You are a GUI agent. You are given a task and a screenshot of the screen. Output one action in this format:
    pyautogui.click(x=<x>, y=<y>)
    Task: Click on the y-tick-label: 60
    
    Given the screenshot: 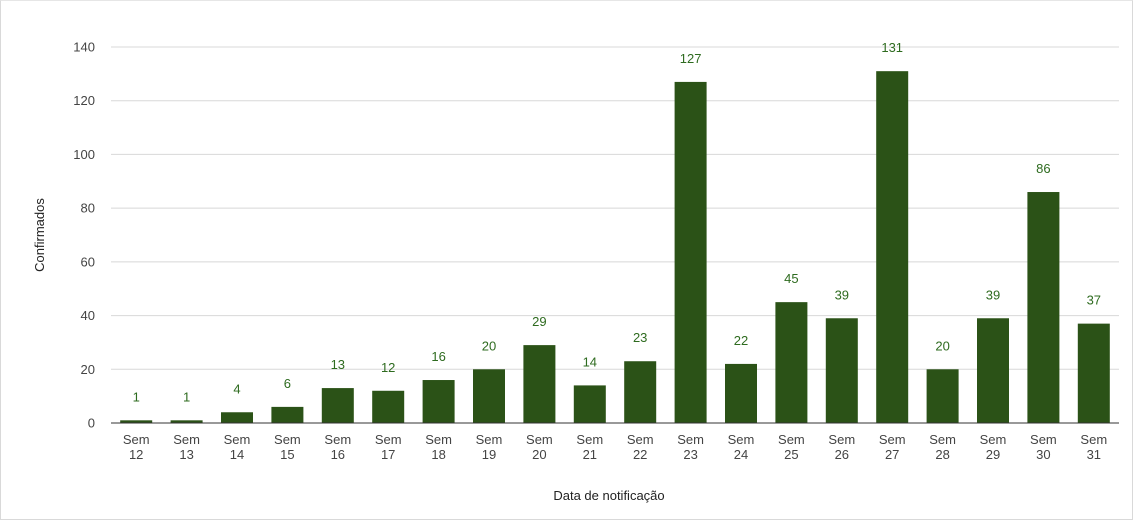 What is the action you would take?
    pyautogui.click(x=88, y=261)
    